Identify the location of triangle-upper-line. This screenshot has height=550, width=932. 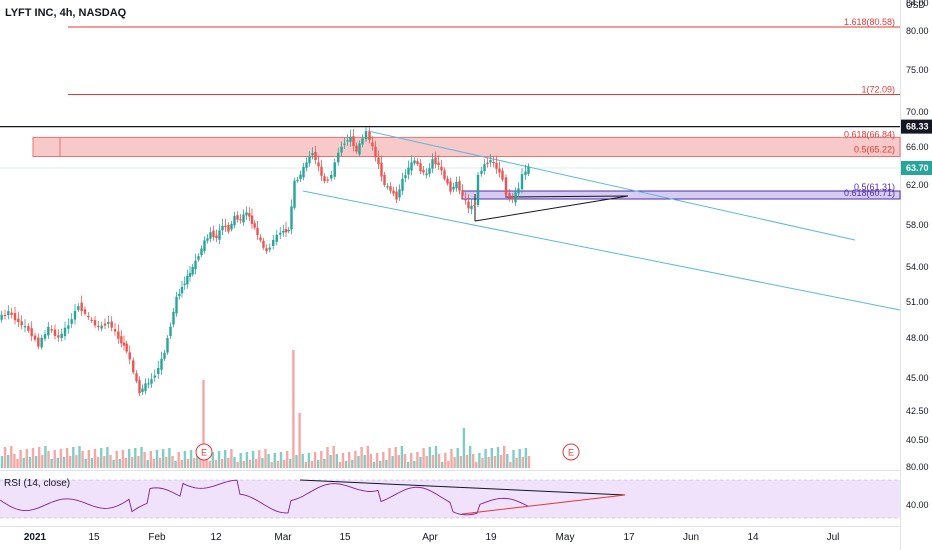
(566, 196).